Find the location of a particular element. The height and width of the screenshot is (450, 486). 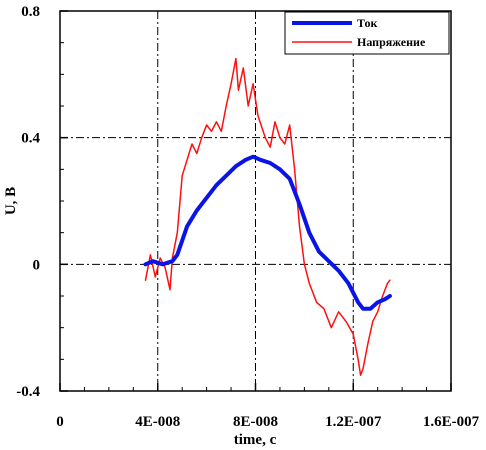

y-tick-label-2: 0.4 is located at coordinates (30, 139).